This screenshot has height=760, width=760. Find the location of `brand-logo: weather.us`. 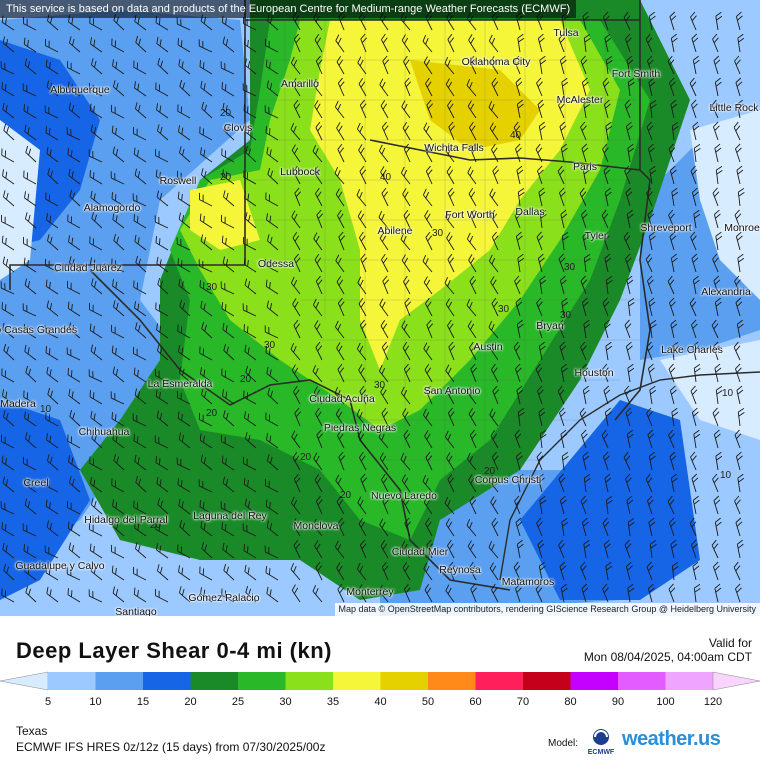

brand-logo: weather.us is located at coordinates (671, 739).